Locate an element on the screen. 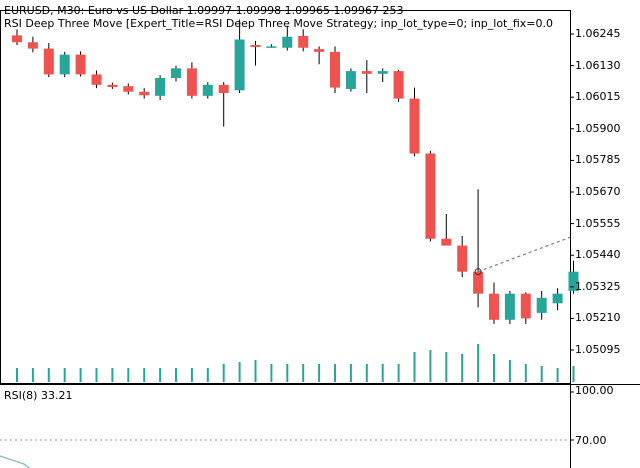 Image resolution: width=640 pixels, height=468 pixels. rsi-title: RSI(8) 33.21 is located at coordinates (38, 395).